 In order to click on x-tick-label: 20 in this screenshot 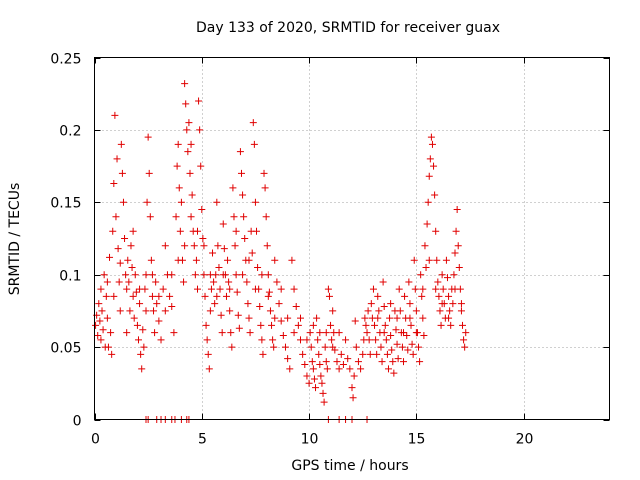, I will do `click(525, 440)`.